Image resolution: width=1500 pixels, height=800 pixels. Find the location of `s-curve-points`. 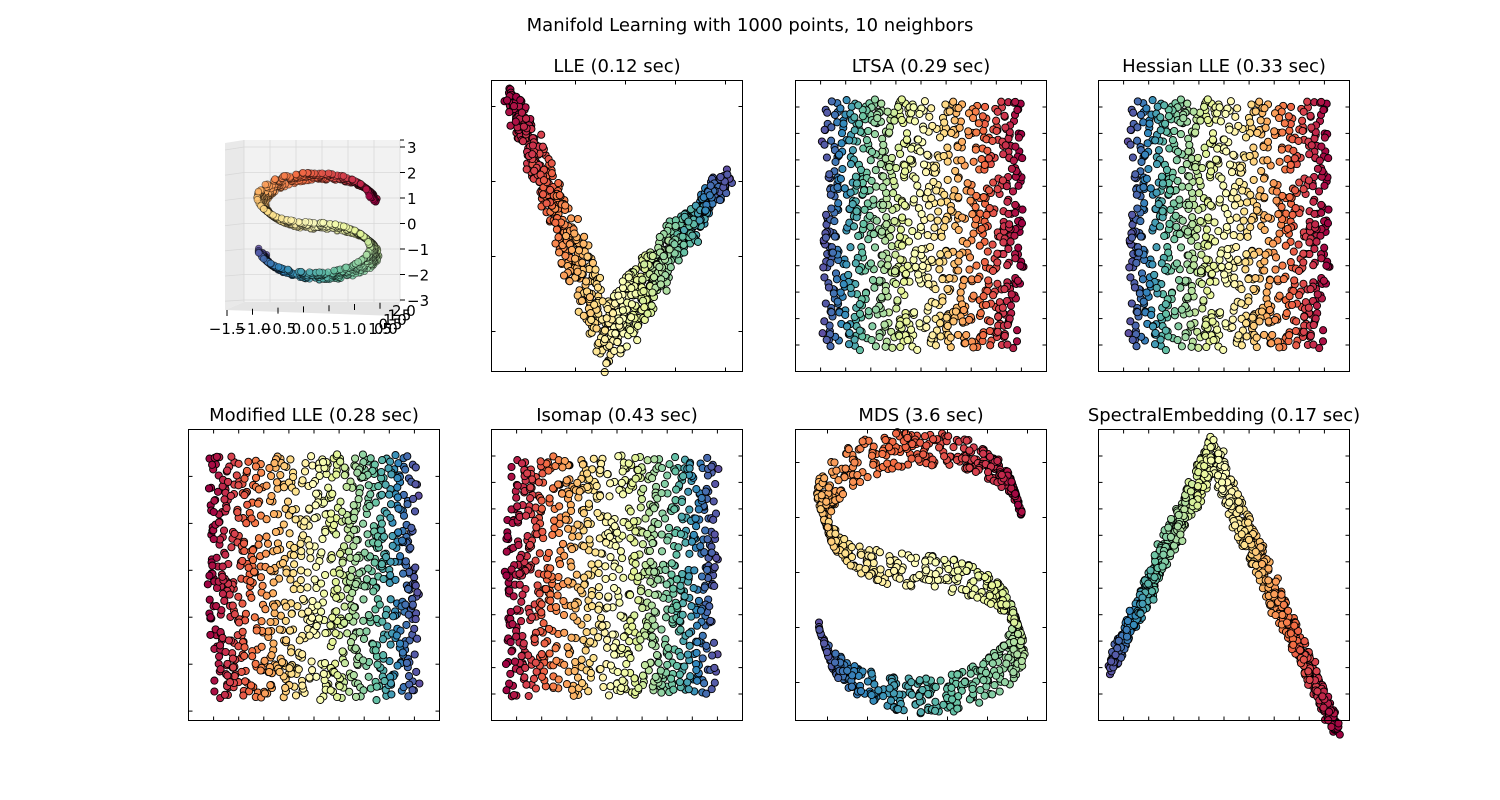

s-curve-points is located at coordinates (318, 226).